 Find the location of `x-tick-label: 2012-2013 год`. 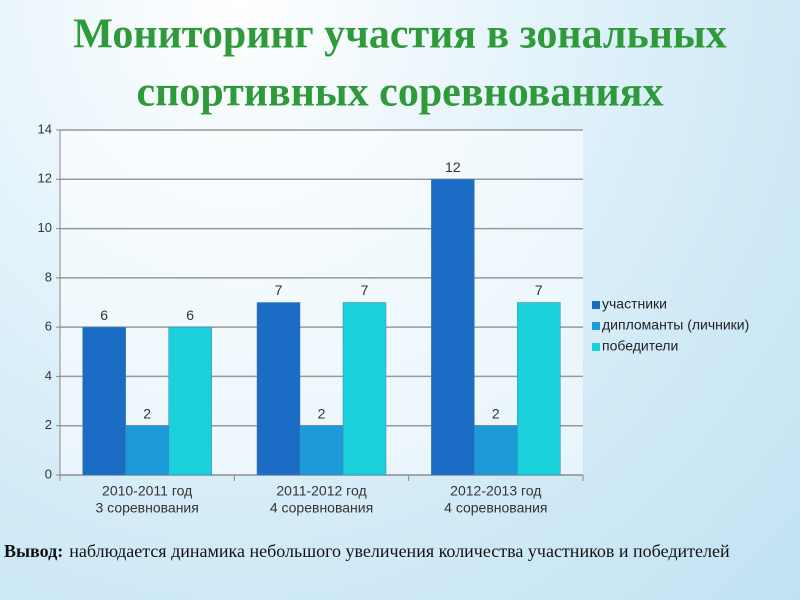

x-tick-label: 2012-2013 год is located at coordinates (495, 491).